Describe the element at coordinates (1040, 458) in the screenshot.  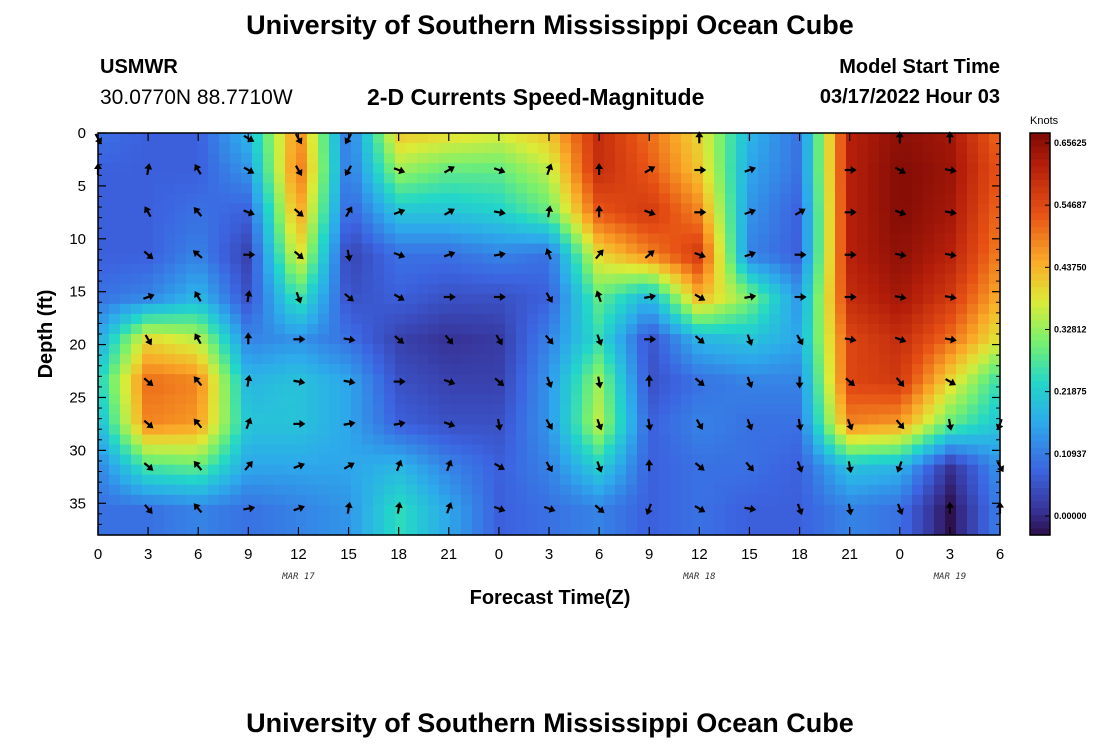
I see `colorbar-segment` at that location.